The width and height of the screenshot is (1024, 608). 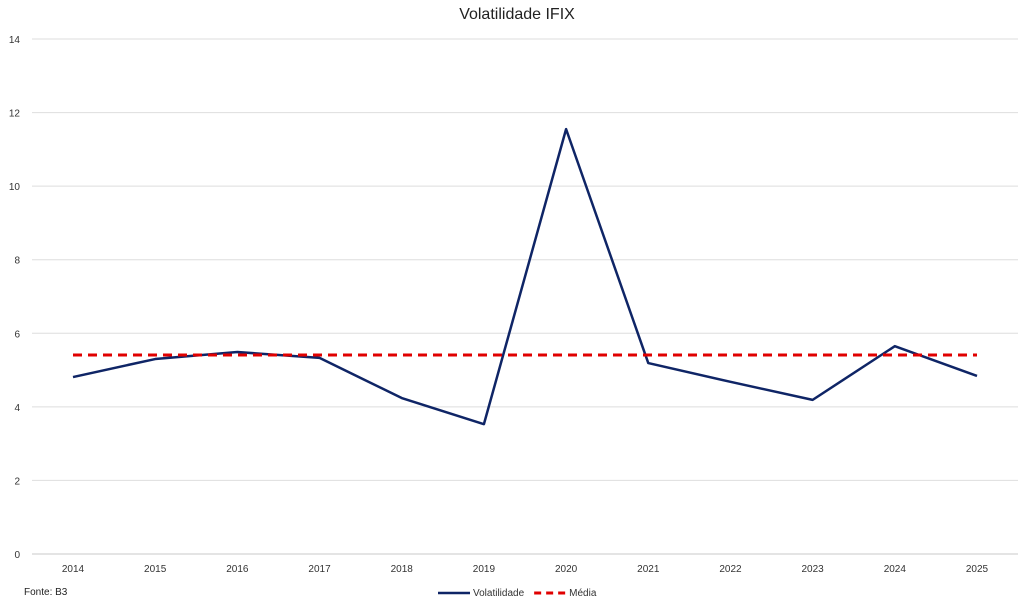 I want to click on chart-title: Volatilidade IFIX, so click(x=517, y=14).